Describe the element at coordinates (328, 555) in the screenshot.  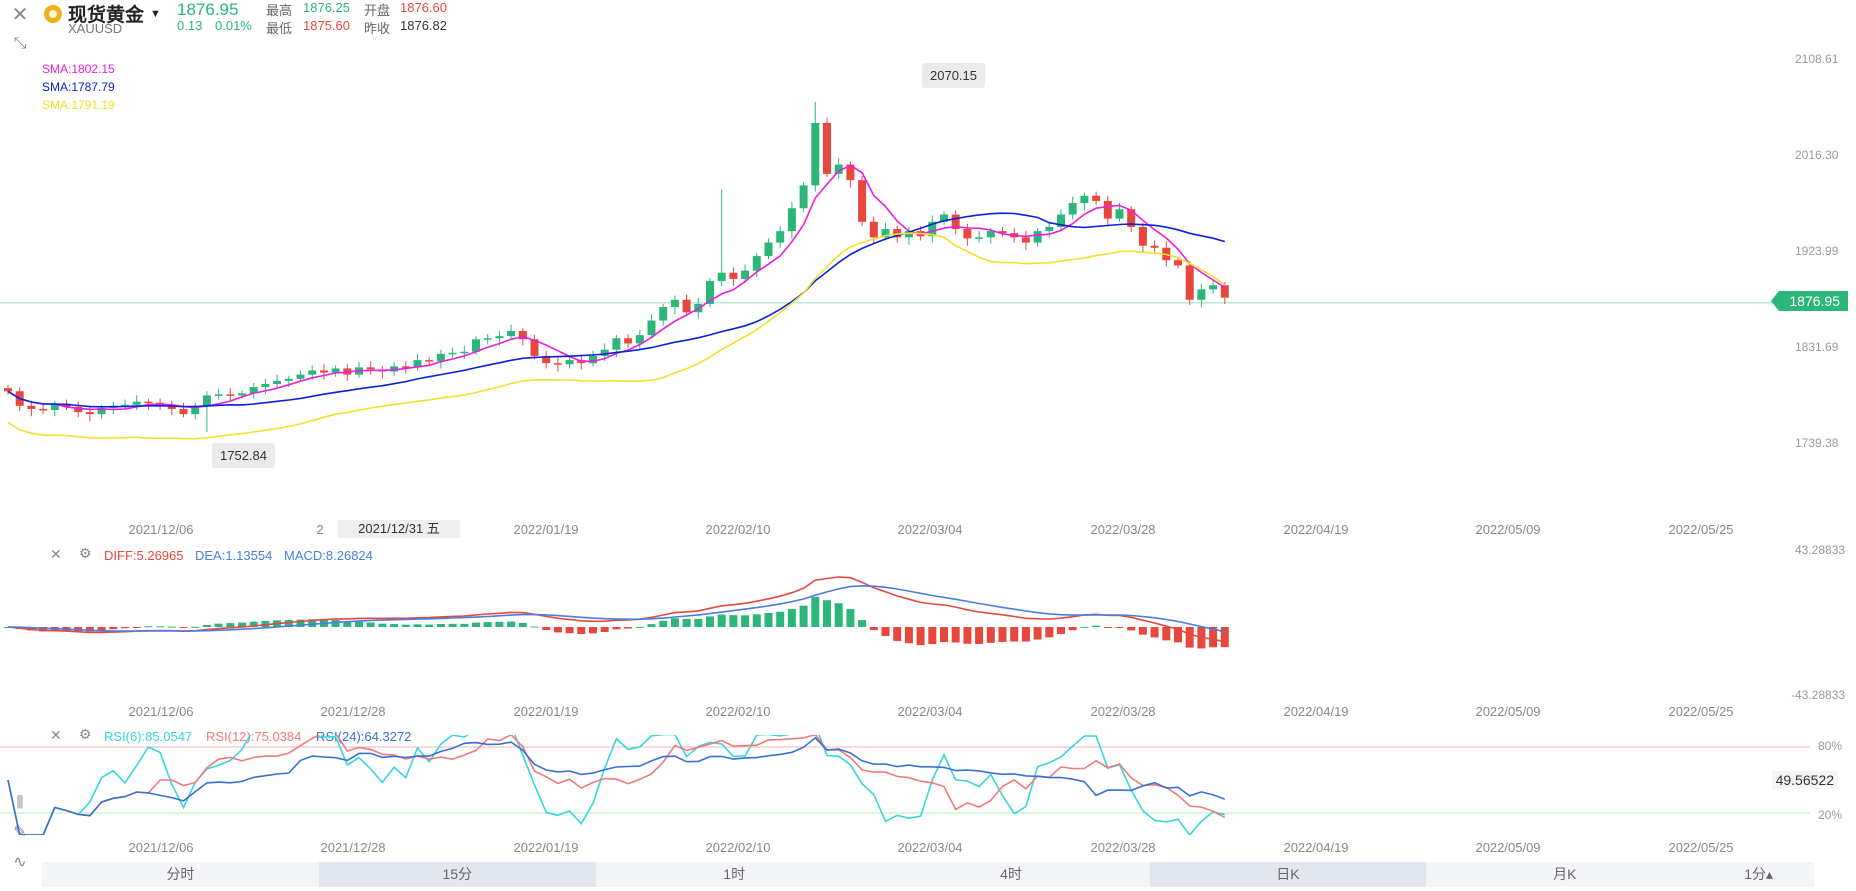
I see `macd-value: MACD:8.26824` at that location.